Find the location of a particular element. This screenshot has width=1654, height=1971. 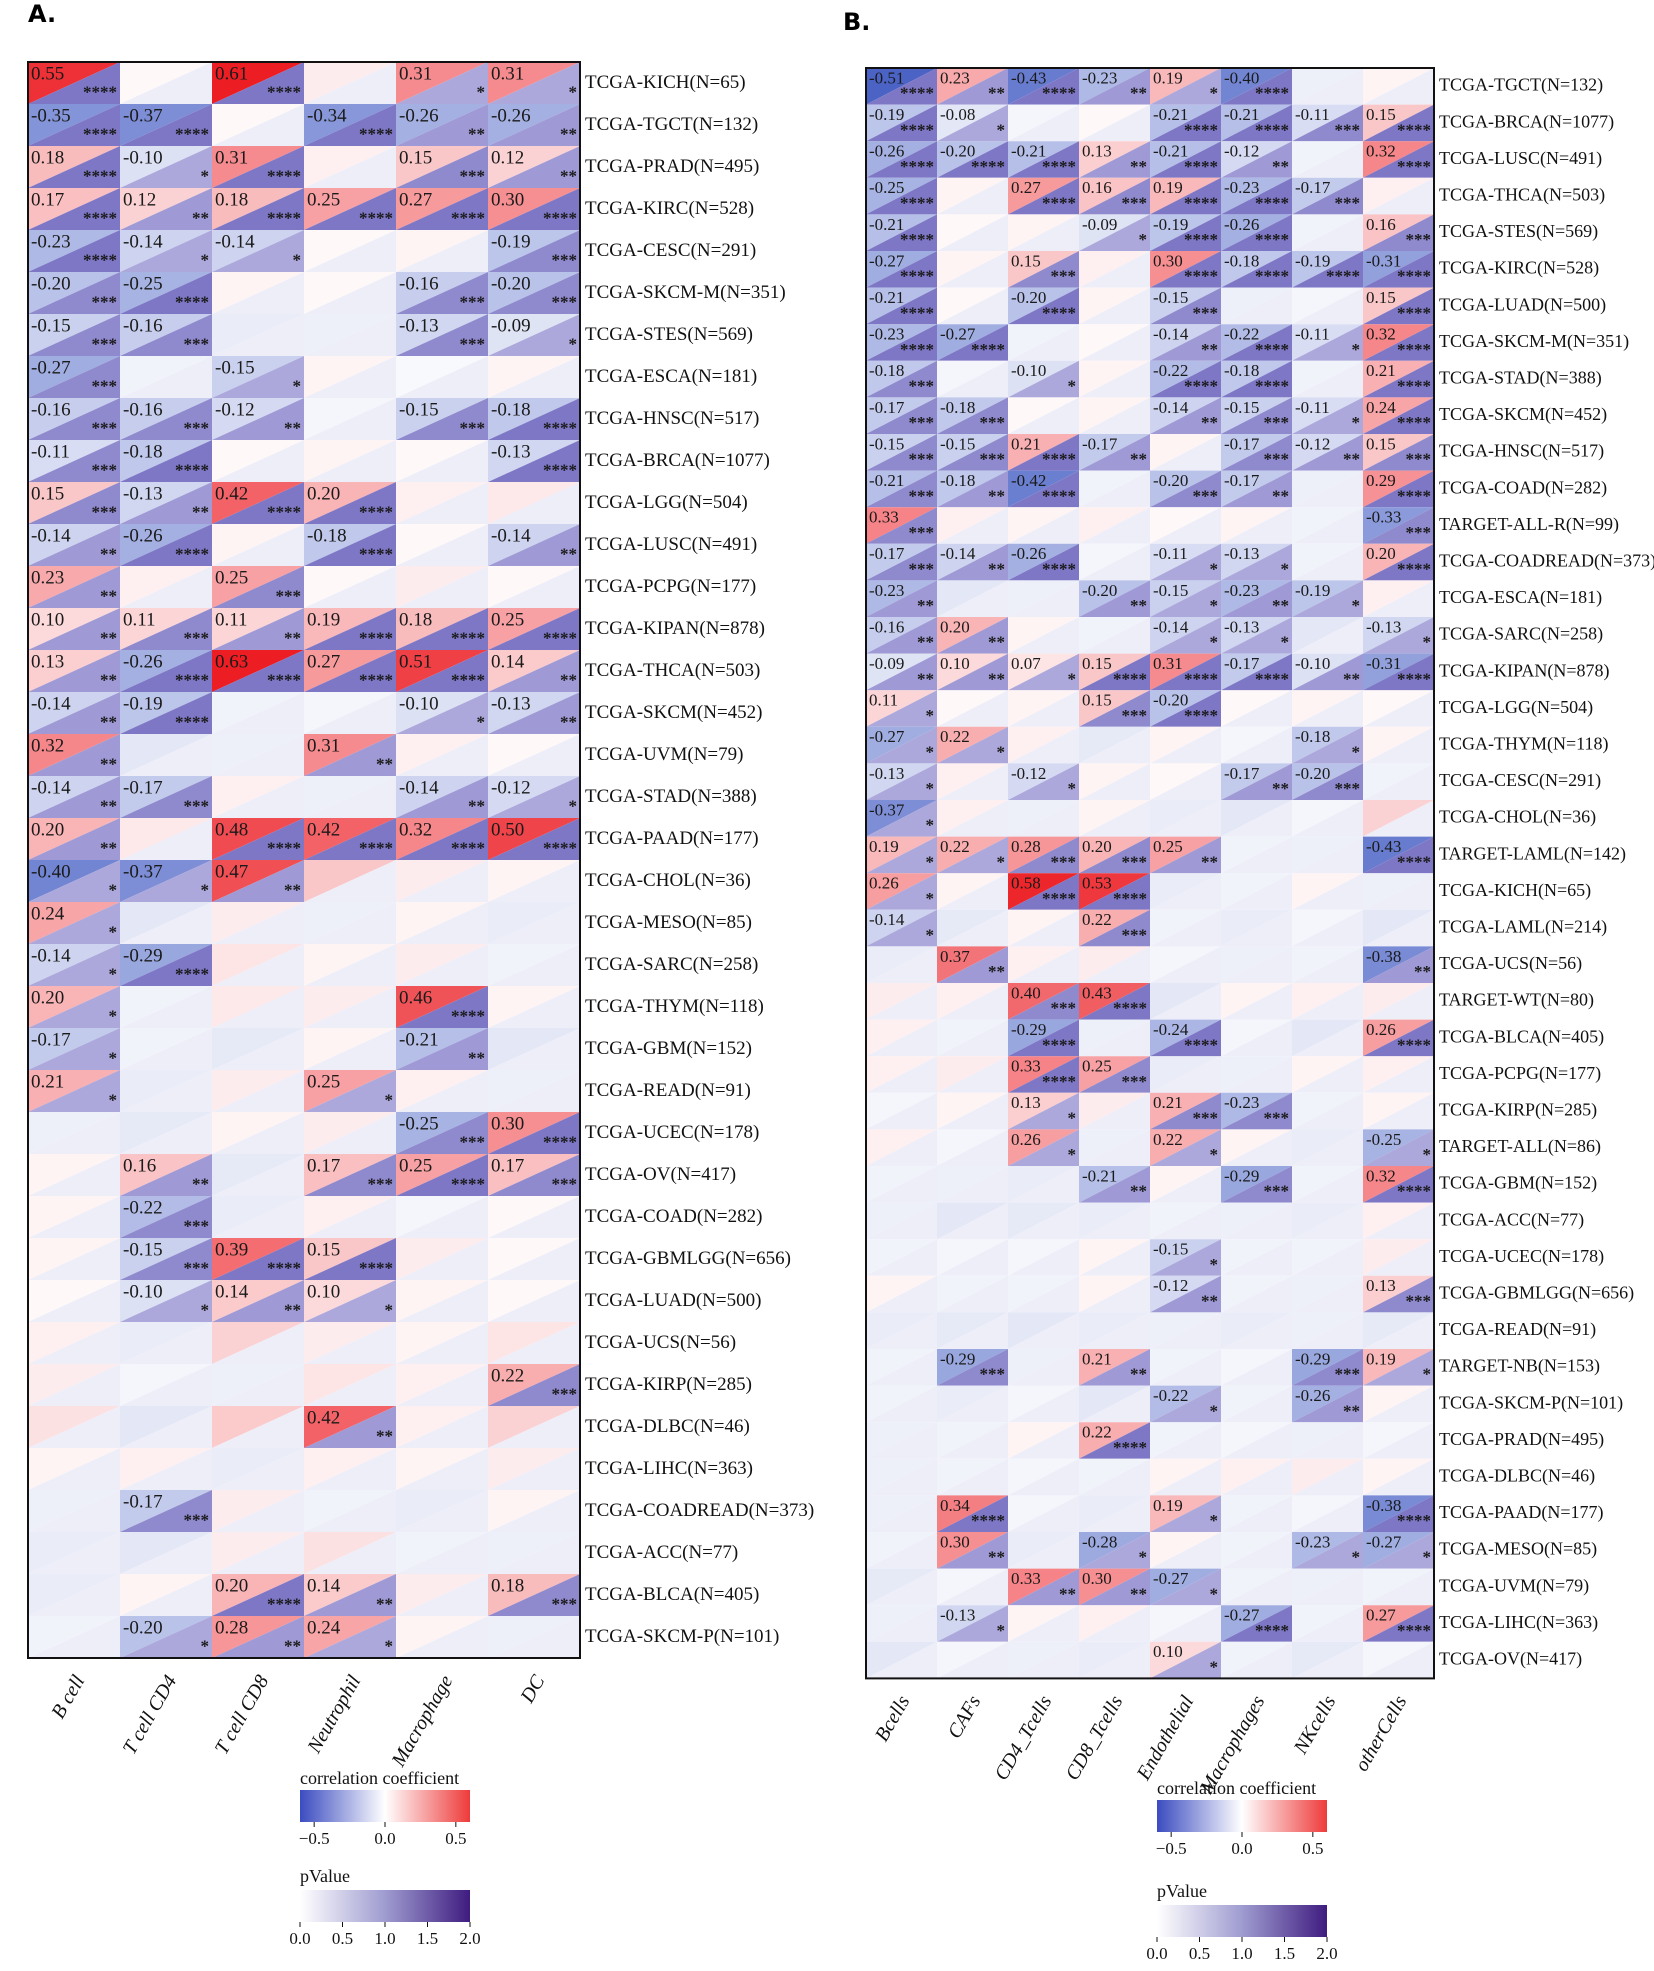

cell-value-label: -0.09 is located at coordinates (886, 663).